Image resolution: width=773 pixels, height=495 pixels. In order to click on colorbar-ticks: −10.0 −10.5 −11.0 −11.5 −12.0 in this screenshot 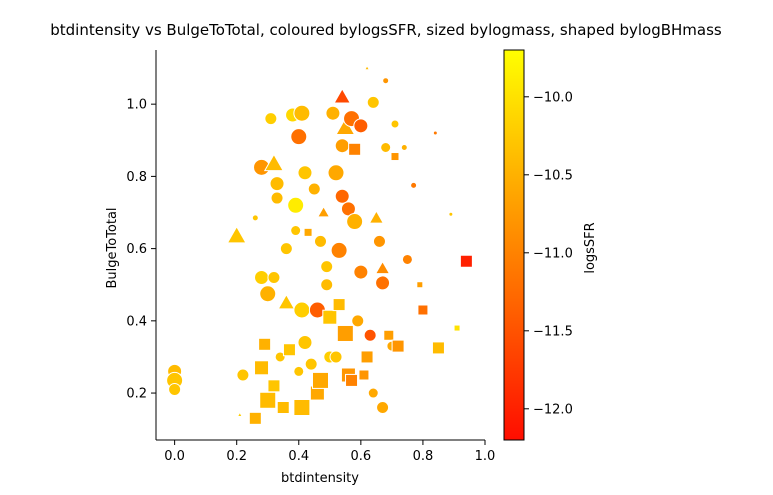, I will do `click(548, 253)`.